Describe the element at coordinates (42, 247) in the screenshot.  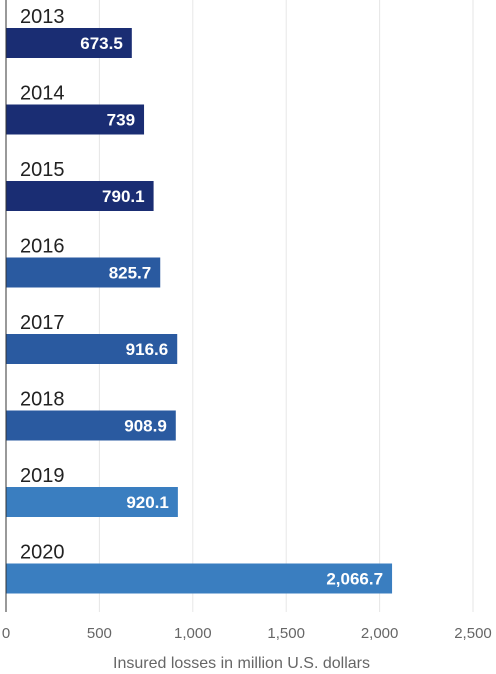
I see `category-label: 2016` at that location.